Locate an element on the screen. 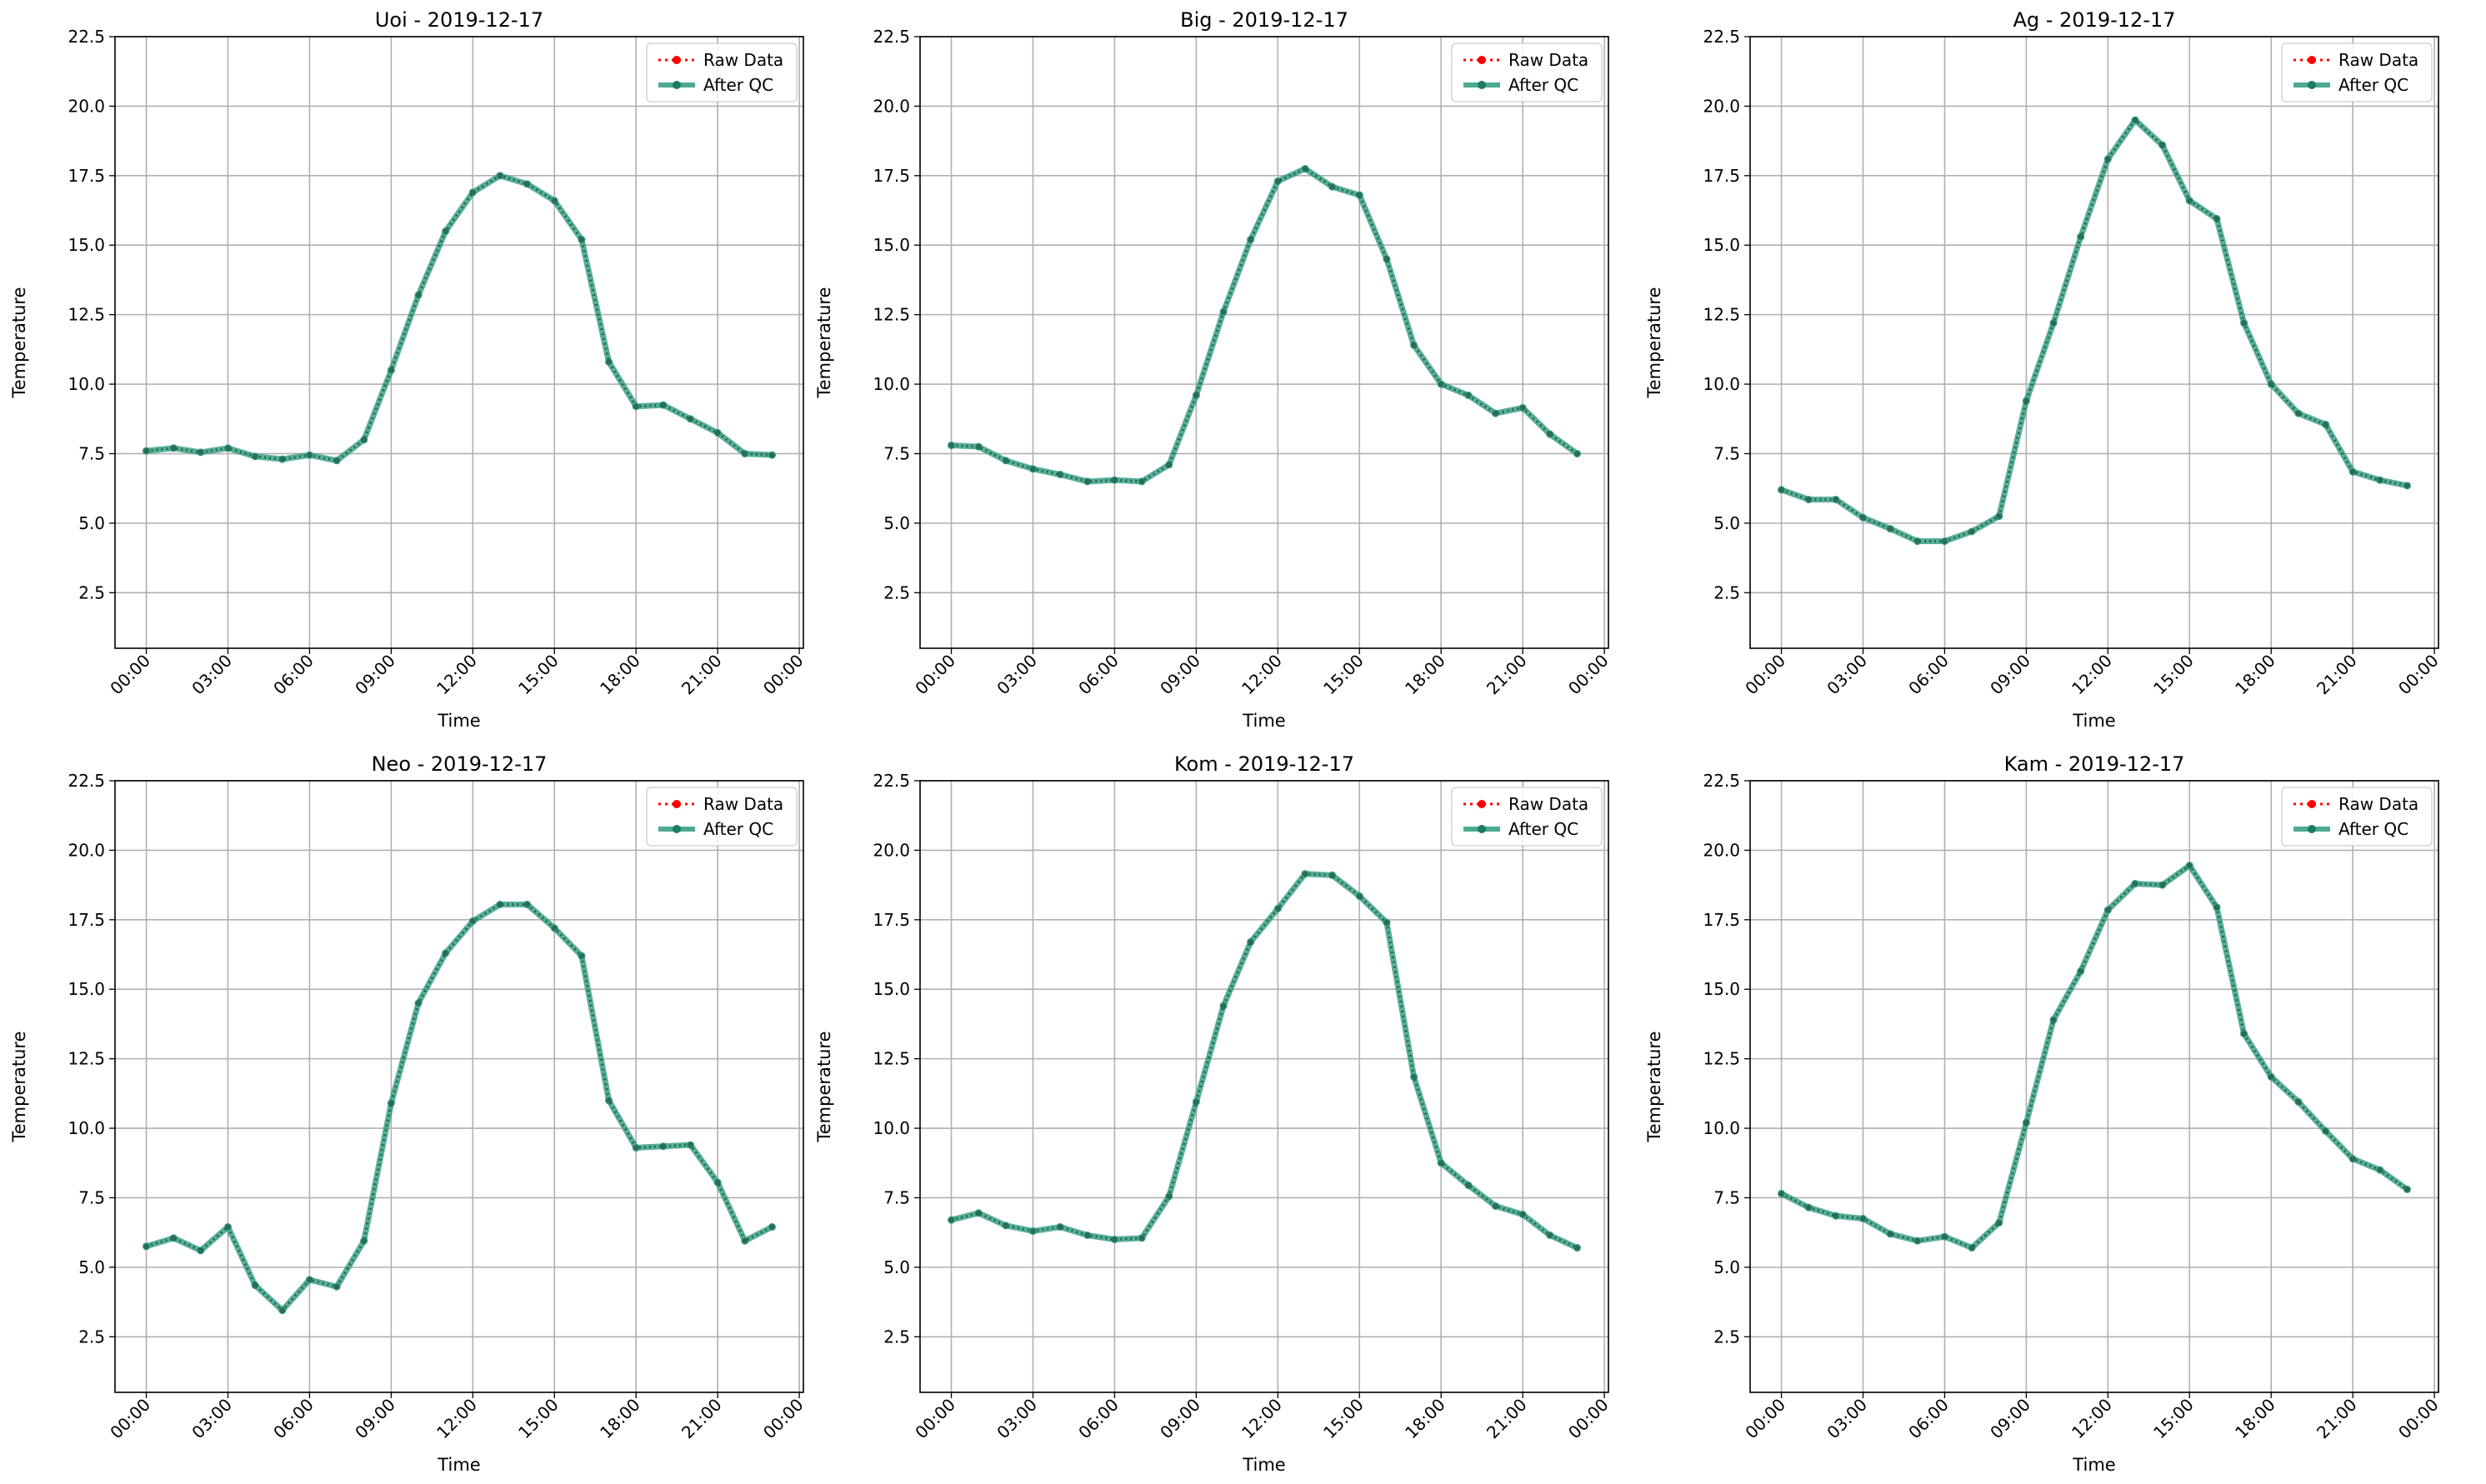 Image resolution: width=2486 pixels, height=1484 pixels. x-tick-label: 03:00 is located at coordinates (212, 1419).